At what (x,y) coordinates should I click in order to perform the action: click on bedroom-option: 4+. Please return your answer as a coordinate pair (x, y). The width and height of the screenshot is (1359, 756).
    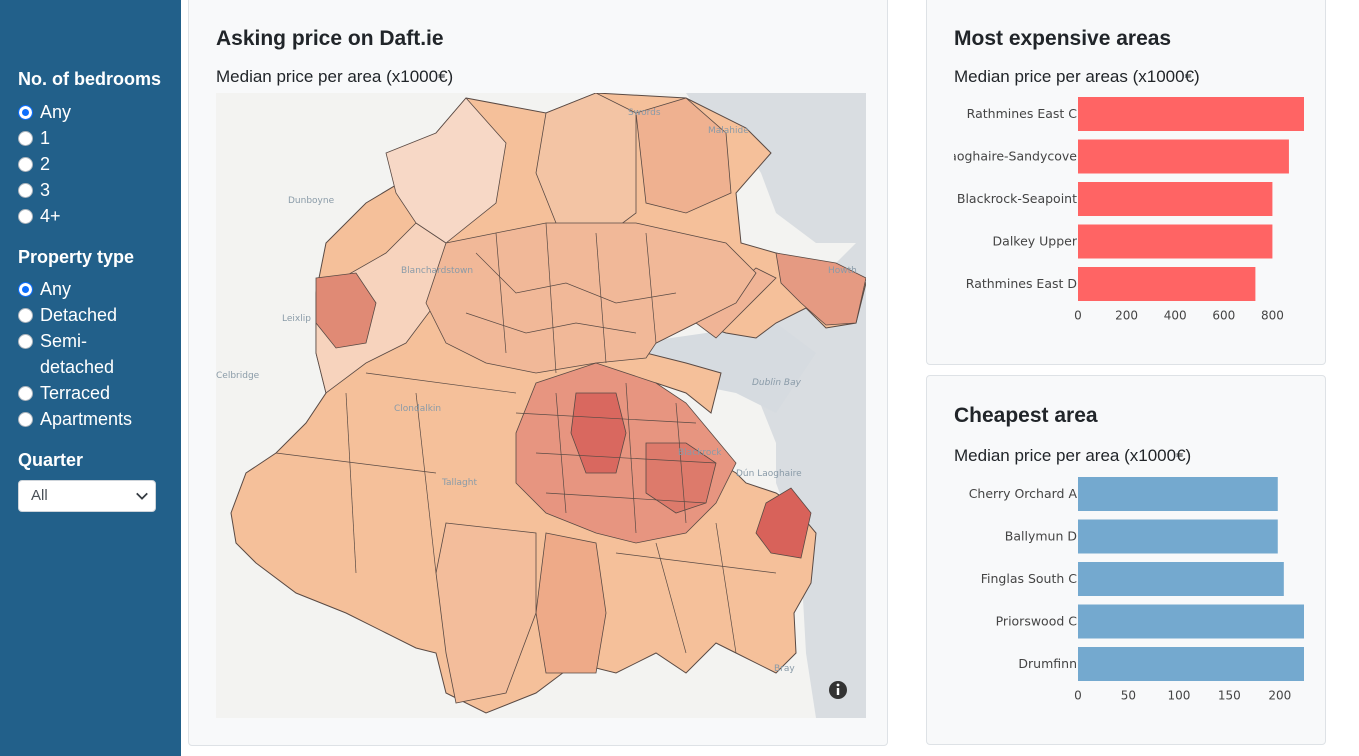
    Looking at the image, I should click on (44, 216).